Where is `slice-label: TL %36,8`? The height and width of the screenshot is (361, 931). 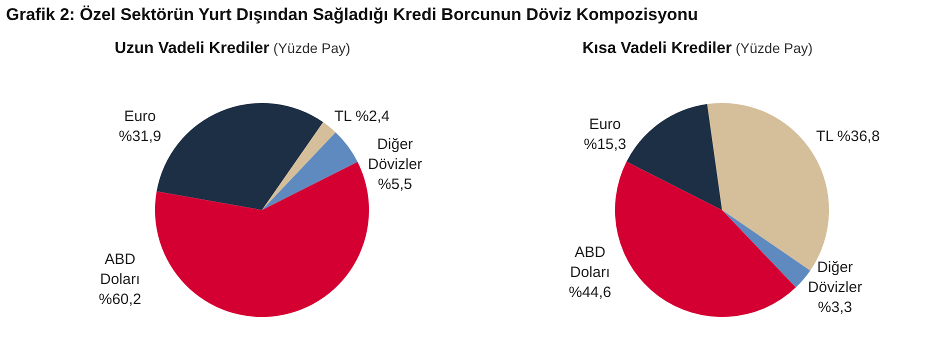 slice-label: TL %36,8 is located at coordinates (848, 137).